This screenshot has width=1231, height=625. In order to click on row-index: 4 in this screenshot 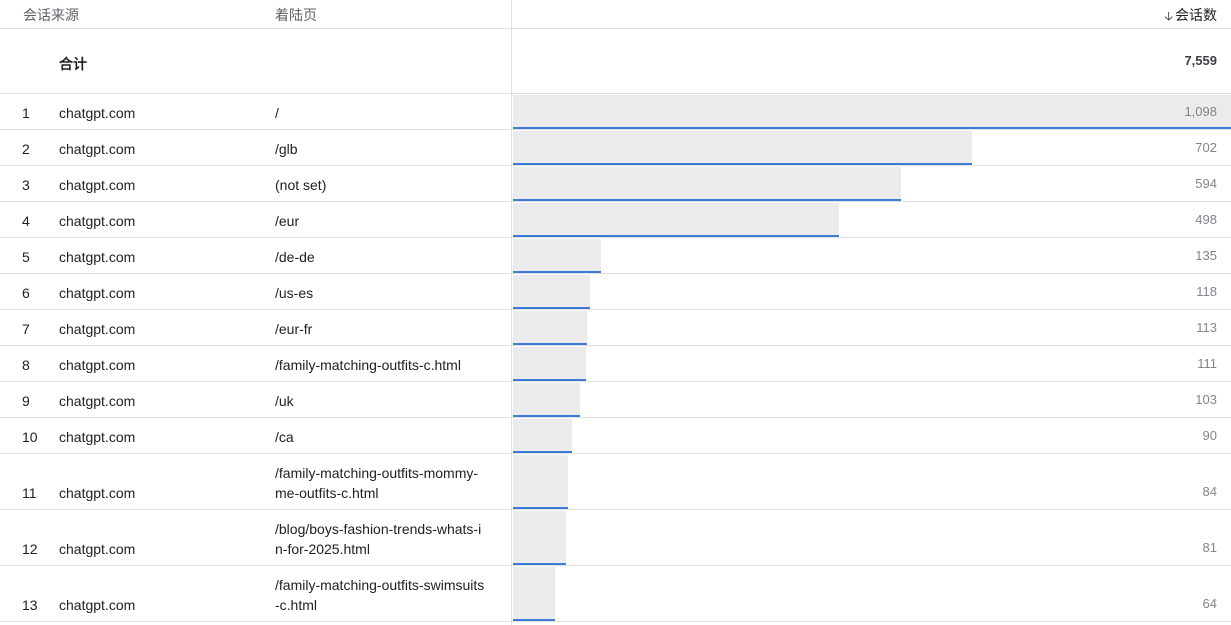, I will do `click(26, 221)`.